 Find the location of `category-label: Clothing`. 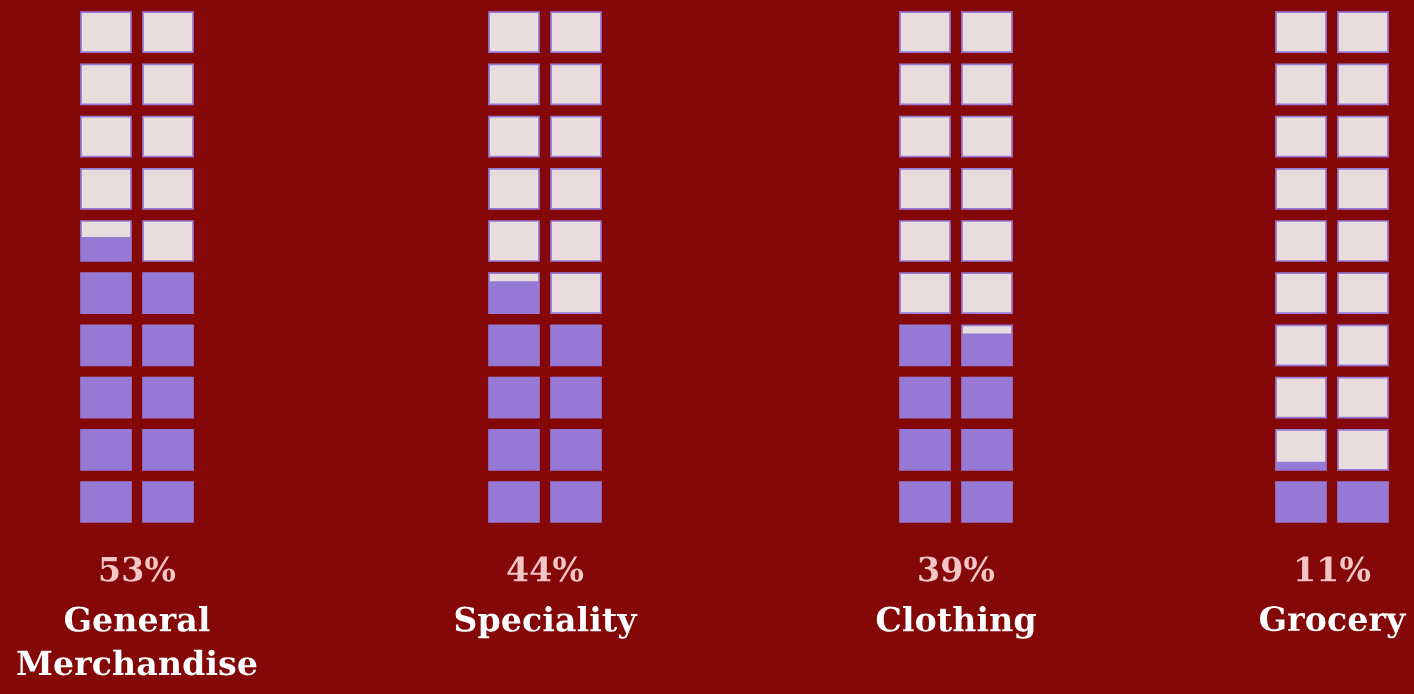

category-label: Clothing is located at coordinates (956, 622).